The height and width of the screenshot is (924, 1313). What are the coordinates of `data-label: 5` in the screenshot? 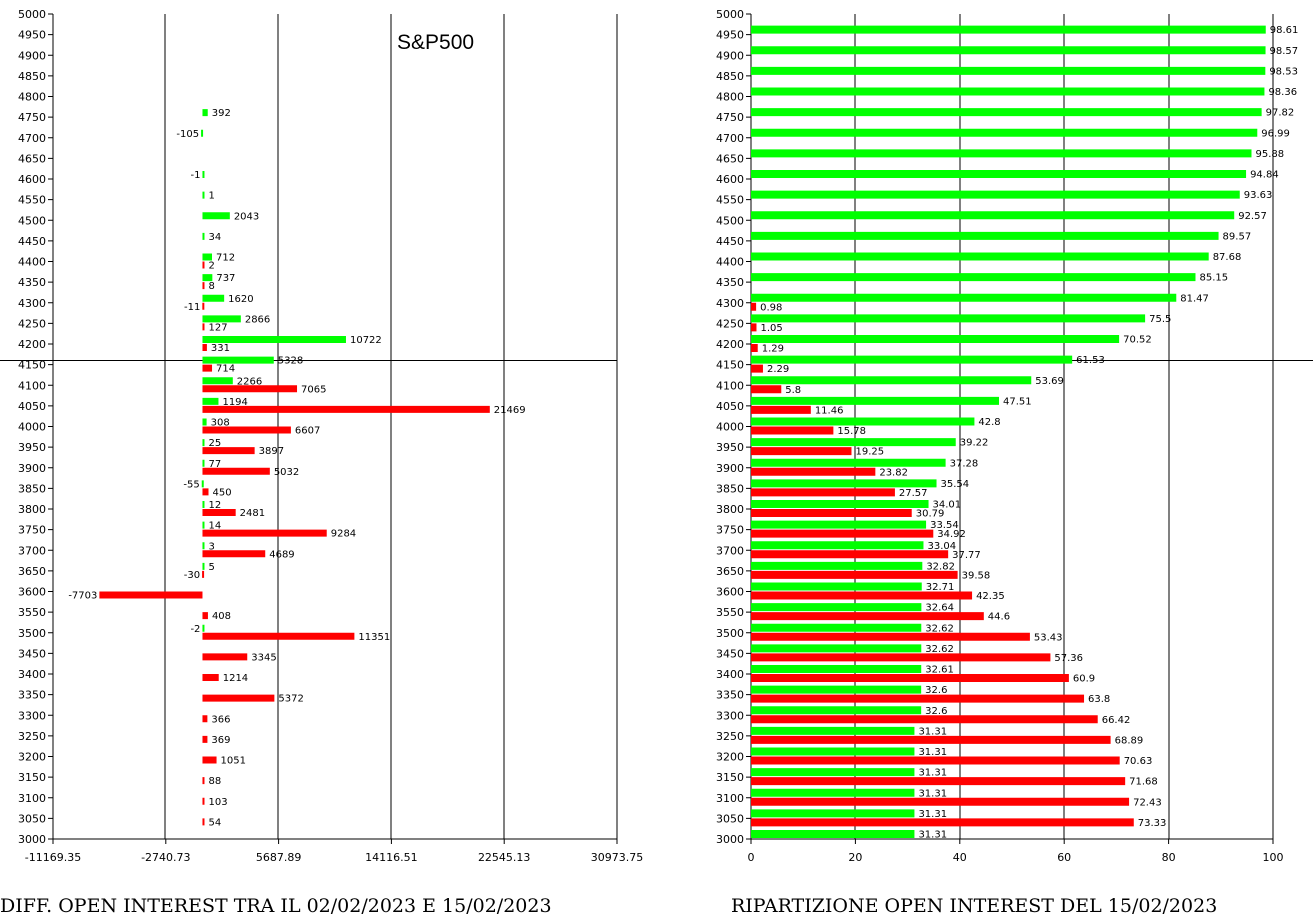 It's located at (211, 567).